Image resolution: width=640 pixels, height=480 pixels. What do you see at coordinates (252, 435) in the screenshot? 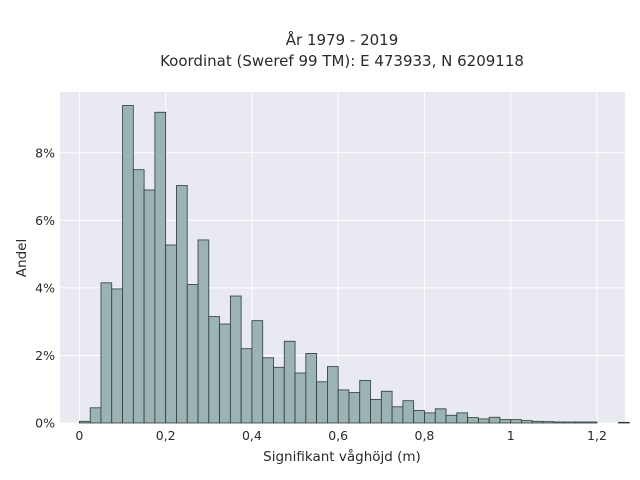
I see `x-tick-label: 0,4` at bounding box center [252, 435].